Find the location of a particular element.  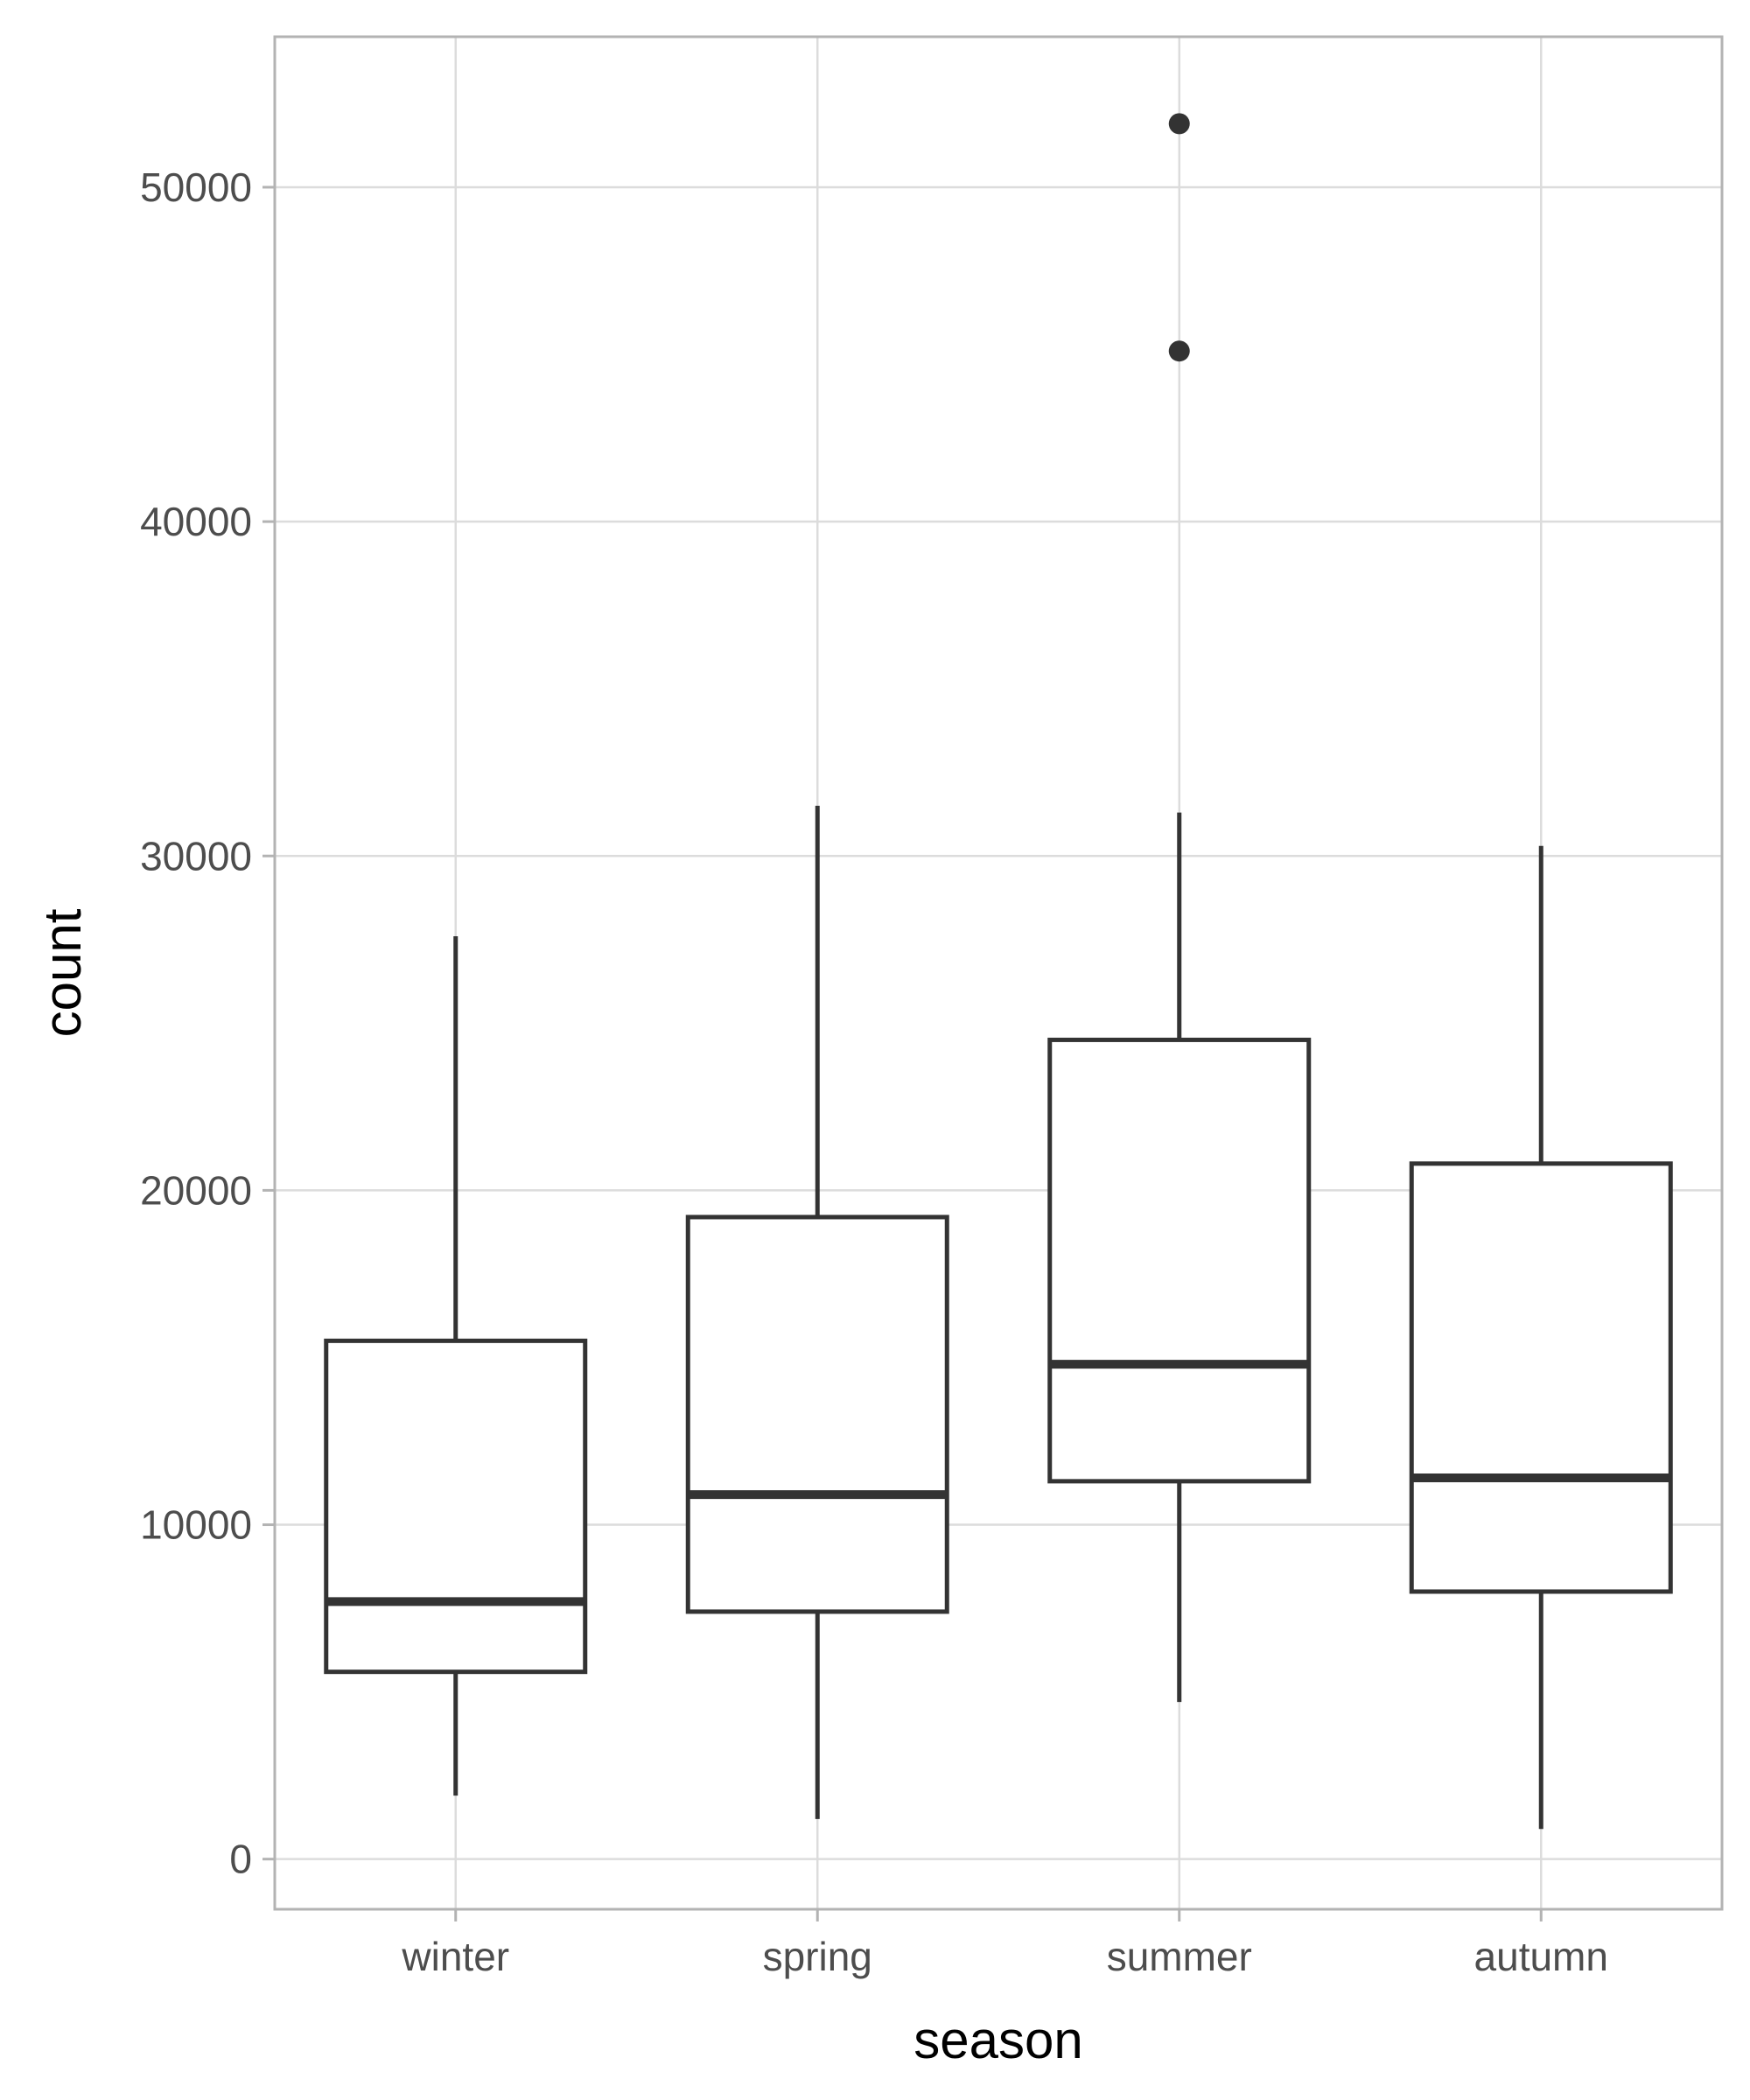

y-tick-label: 0 is located at coordinates (240, 1859).